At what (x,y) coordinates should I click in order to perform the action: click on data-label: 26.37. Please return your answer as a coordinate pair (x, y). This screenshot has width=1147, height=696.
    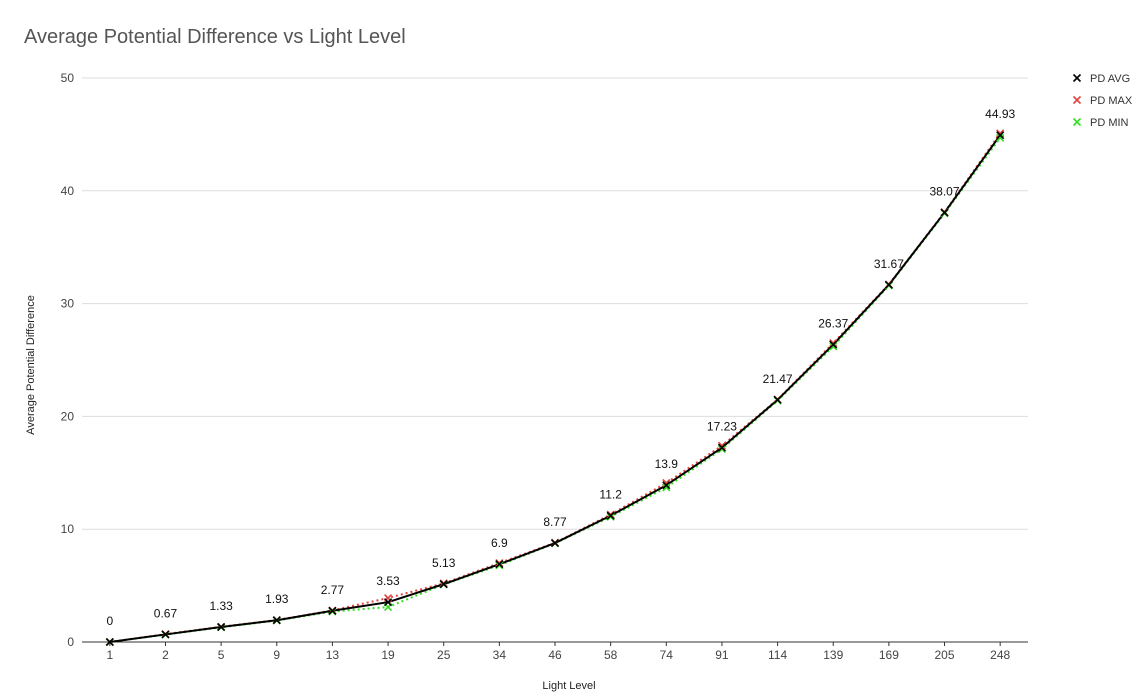
    Looking at the image, I should click on (833, 324).